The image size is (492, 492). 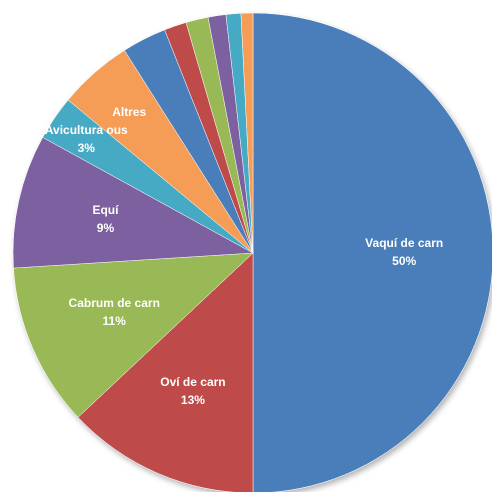 What do you see at coordinates (129, 112) in the screenshot?
I see `slice-label: Altres` at bounding box center [129, 112].